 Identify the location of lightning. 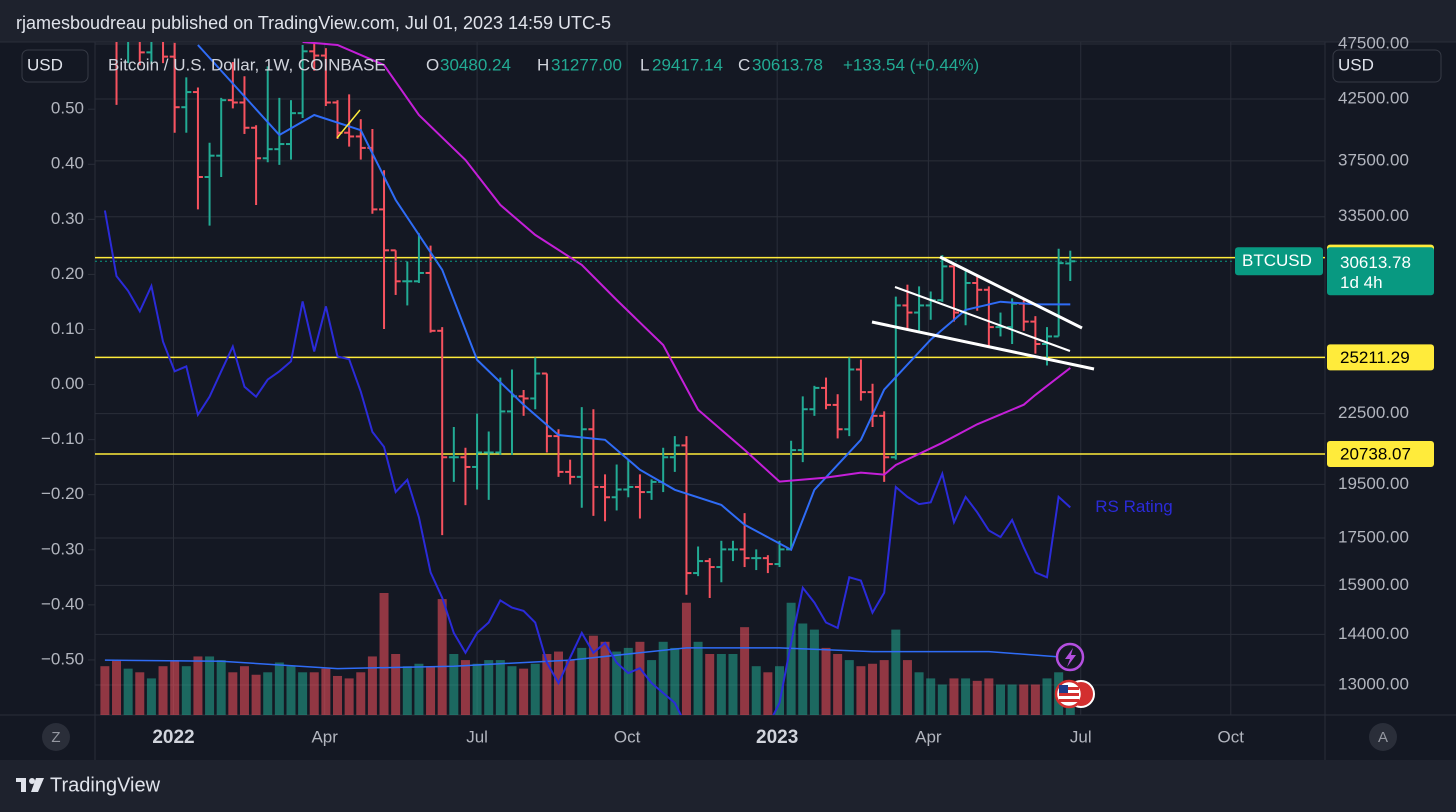
(1070, 657).